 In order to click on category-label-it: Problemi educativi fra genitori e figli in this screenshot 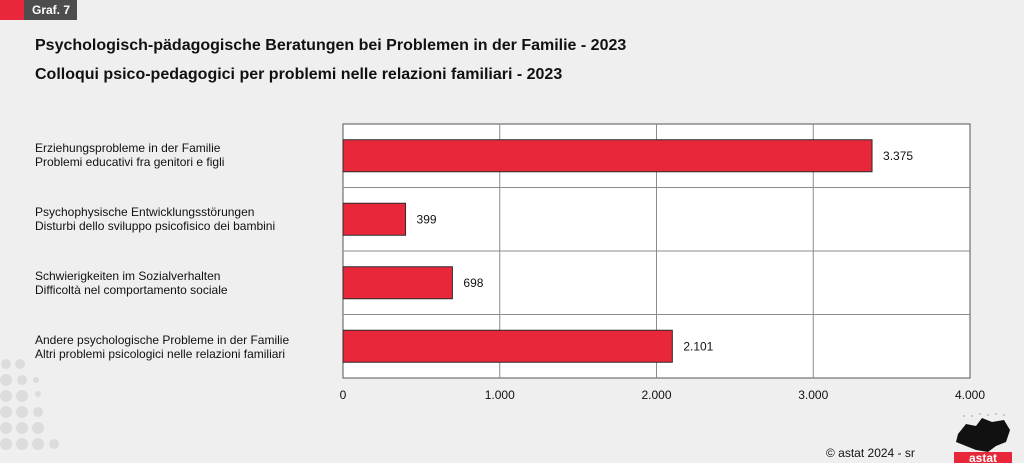, I will do `click(130, 162)`.